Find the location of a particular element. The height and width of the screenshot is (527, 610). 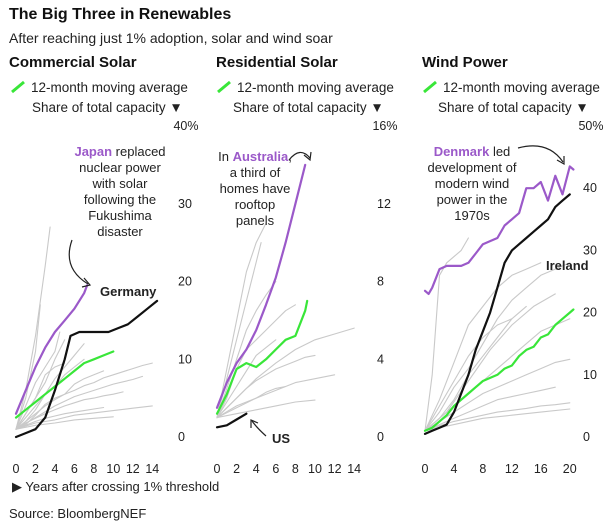

residential-series-line-dark is located at coordinates (231, 420).